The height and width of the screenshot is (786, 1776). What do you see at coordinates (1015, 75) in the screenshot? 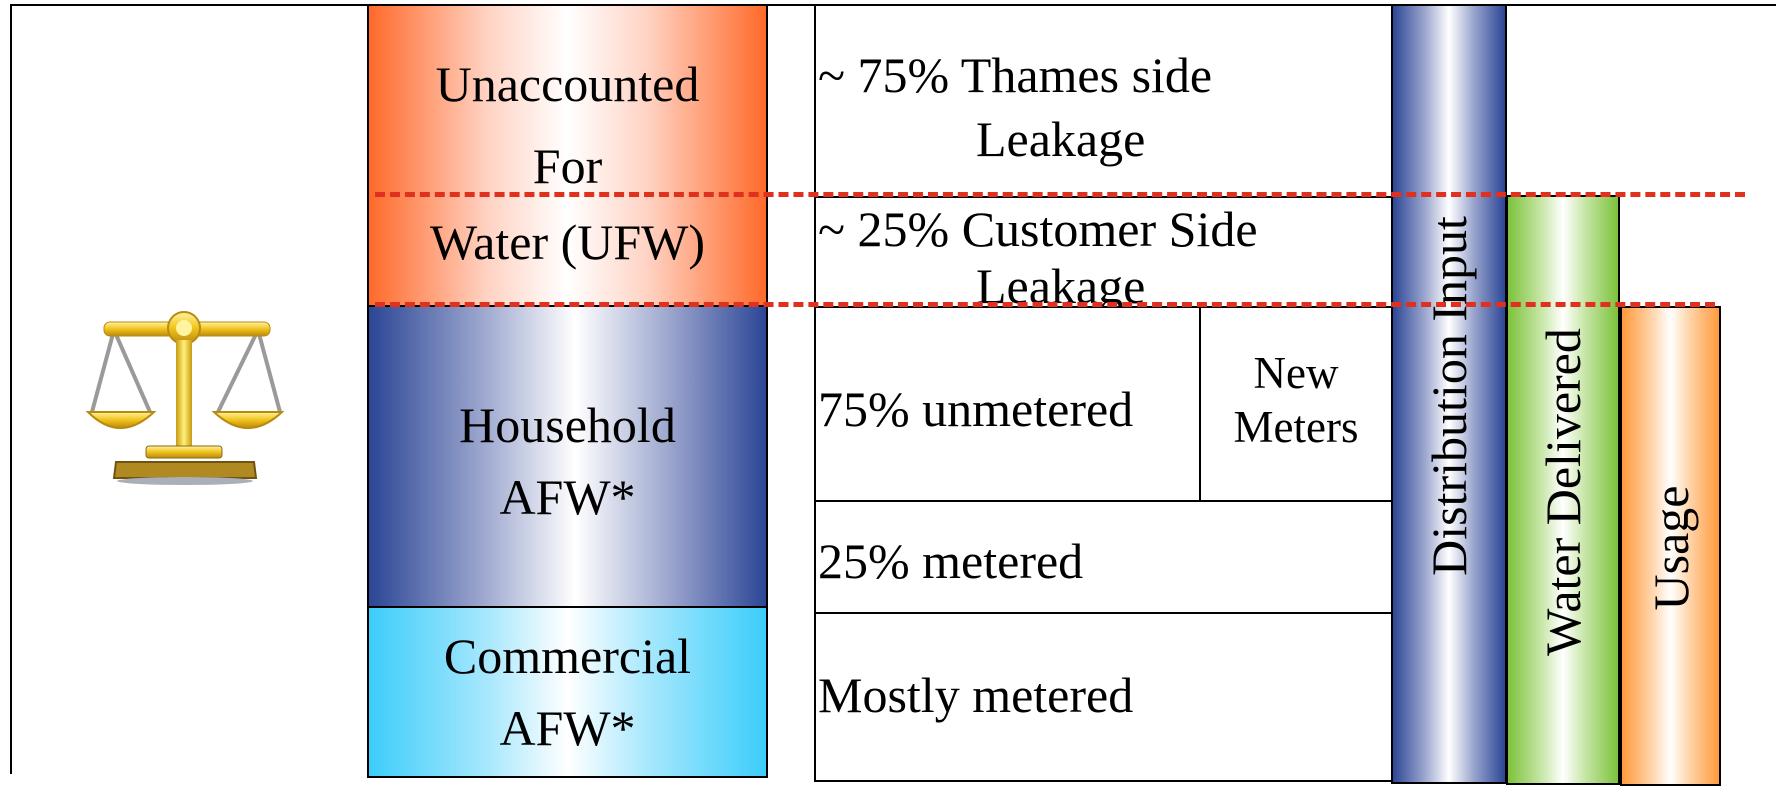
I see `thames-leakage-line1: ~ 75% Thames side` at bounding box center [1015, 75].